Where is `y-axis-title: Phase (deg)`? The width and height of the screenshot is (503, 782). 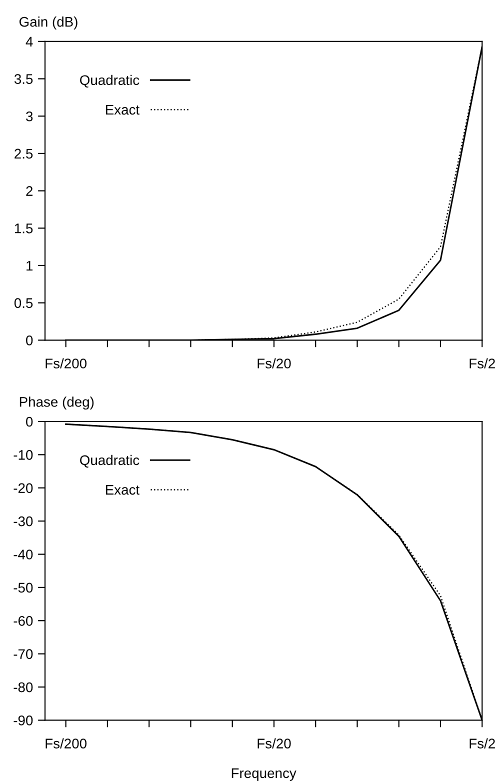 y-axis-title: Phase (deg) is located at coordinates (57, 403).